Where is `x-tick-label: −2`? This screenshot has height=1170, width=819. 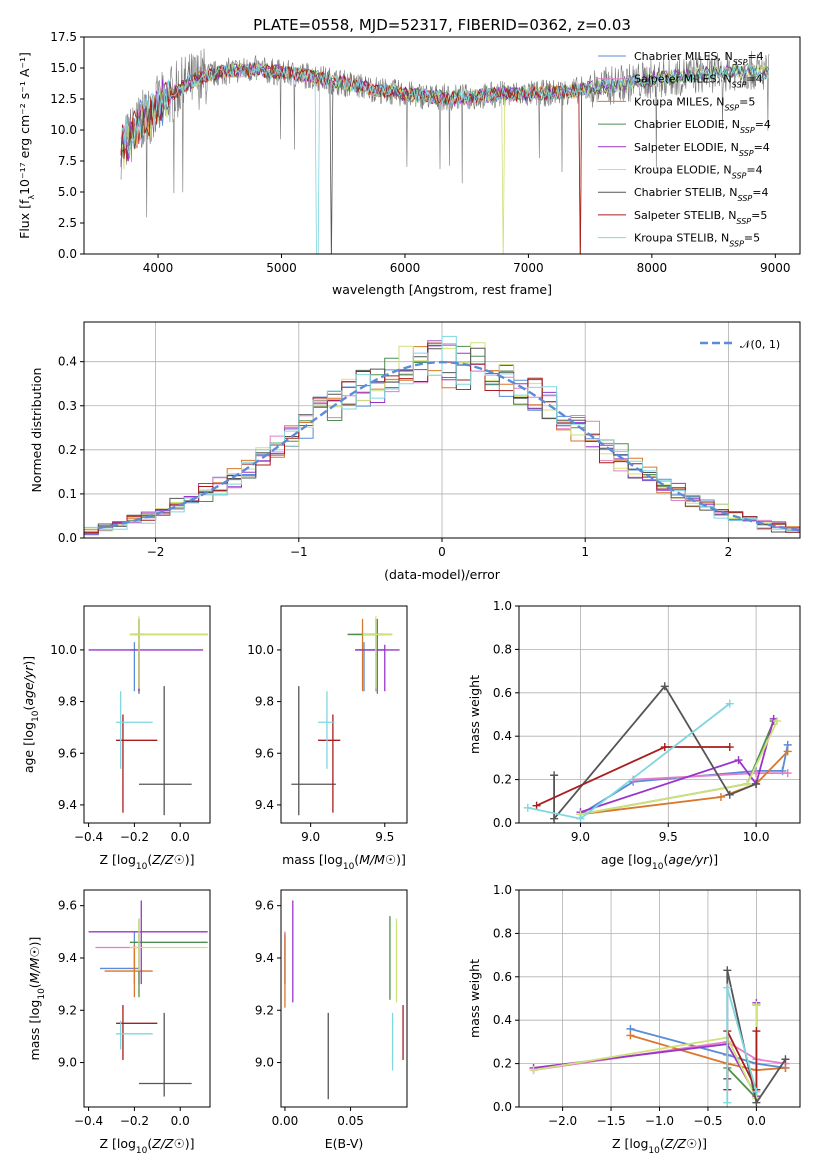 x-tick-label: −2 is located at coordinates (156, 552).